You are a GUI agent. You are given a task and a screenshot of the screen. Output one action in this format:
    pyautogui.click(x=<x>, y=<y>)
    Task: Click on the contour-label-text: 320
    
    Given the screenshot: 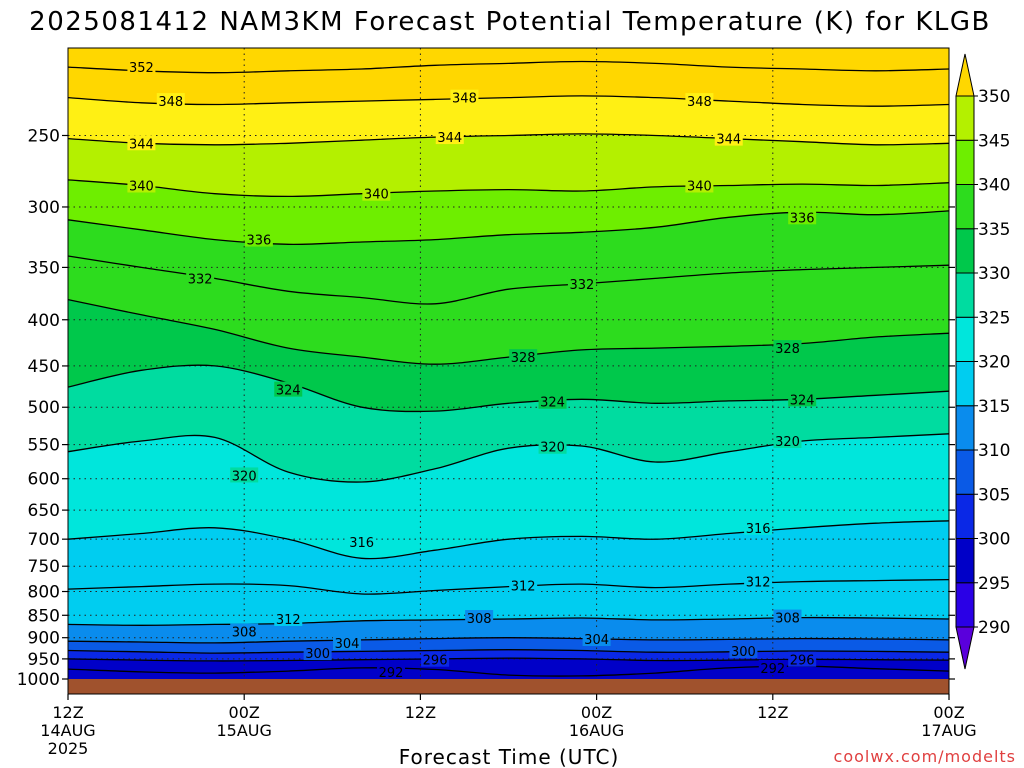 What is the action you would take?
    pyautogui.click(x=552, y=448)
    